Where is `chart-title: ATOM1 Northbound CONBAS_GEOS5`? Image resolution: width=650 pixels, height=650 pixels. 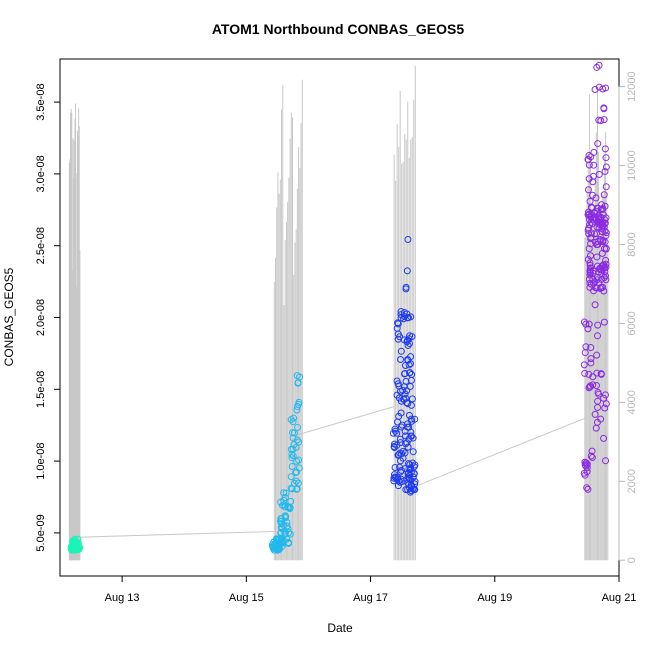 chart-title: ATOM1 Northbound CONBAS_GEOS5 is located at coordinates (338, 29).